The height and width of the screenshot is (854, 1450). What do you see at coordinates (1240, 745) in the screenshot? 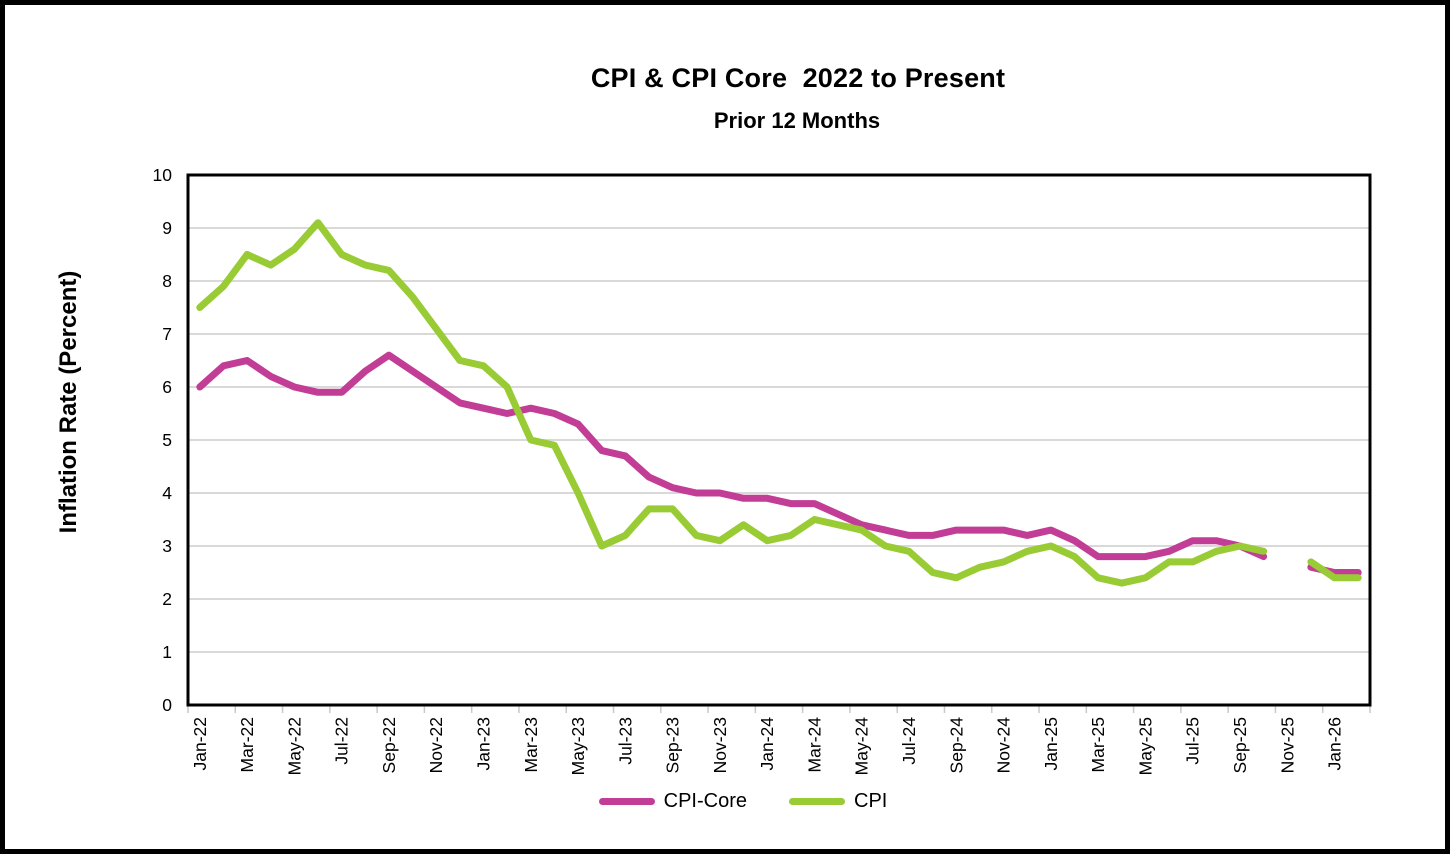
I see `x-axis-label: Sep-25` at bounding box center [1240, 745].